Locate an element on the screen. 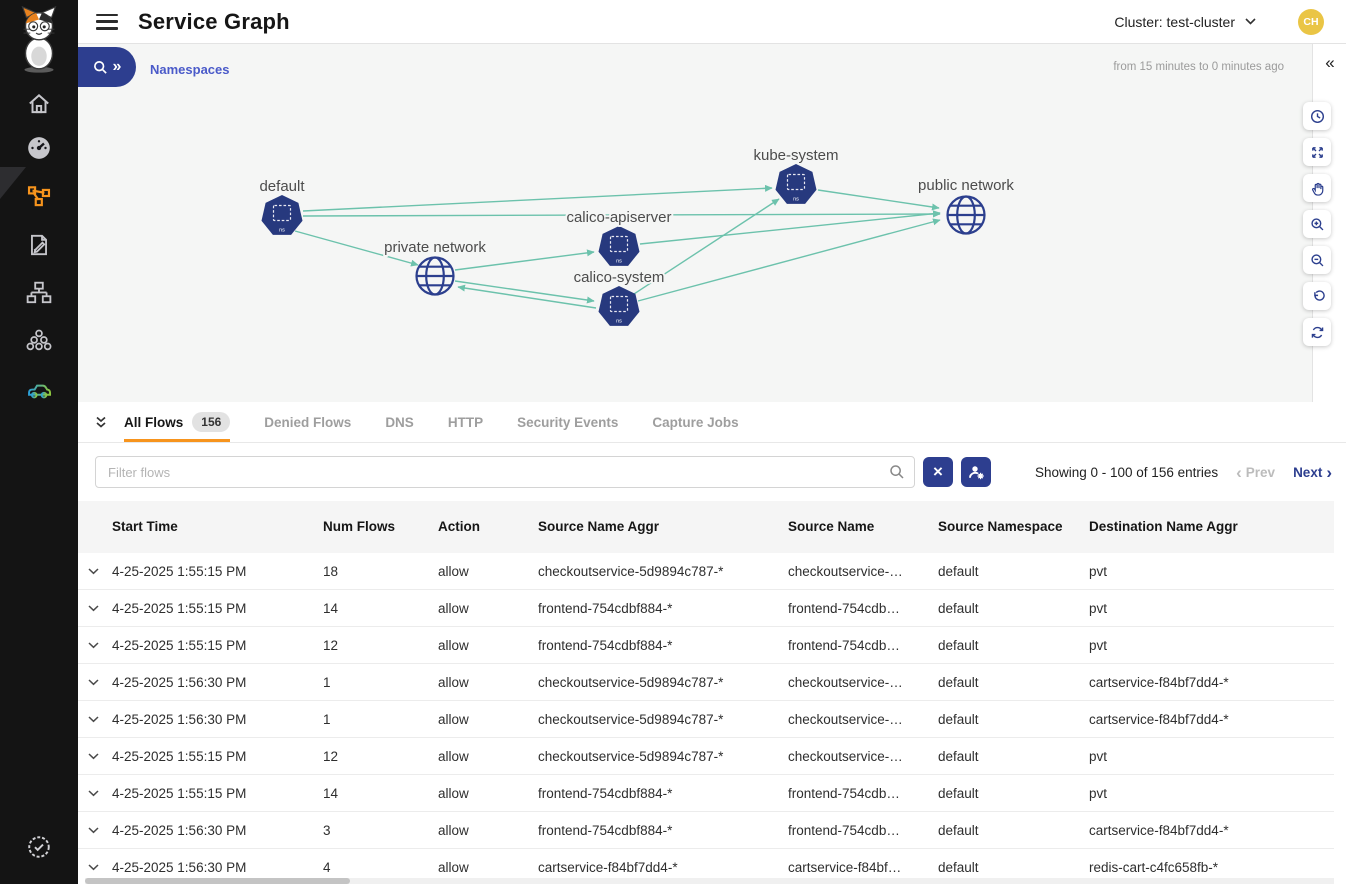 The image size is (1346, 884). tab-denied-flows: Denied Flows is located at coordinates (308, 422).